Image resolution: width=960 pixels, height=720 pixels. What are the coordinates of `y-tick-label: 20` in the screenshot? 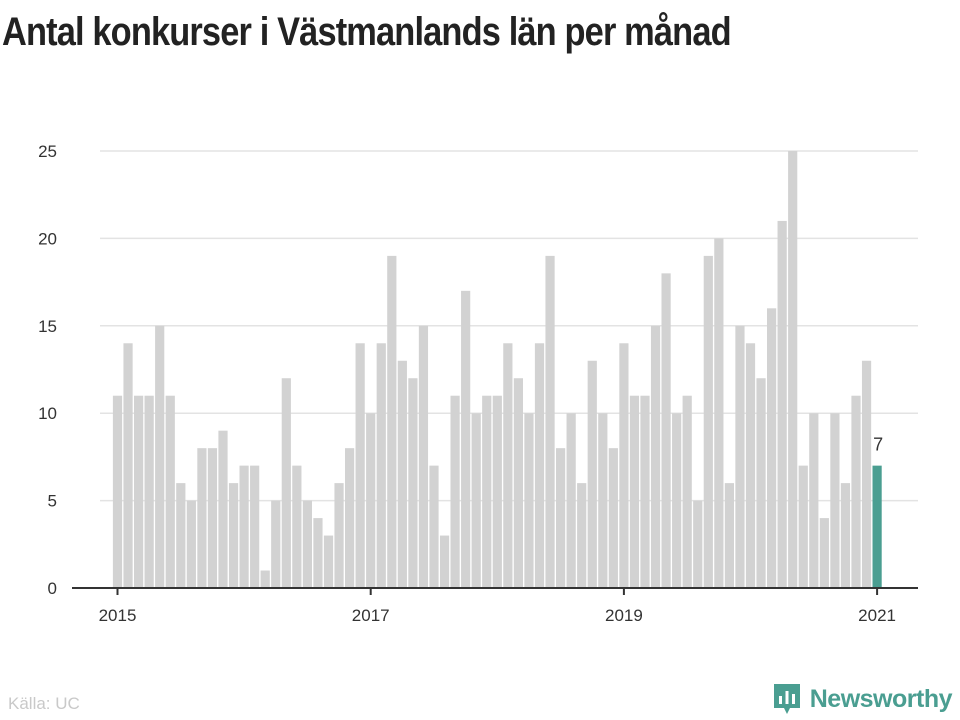 It's located at (47, 238).